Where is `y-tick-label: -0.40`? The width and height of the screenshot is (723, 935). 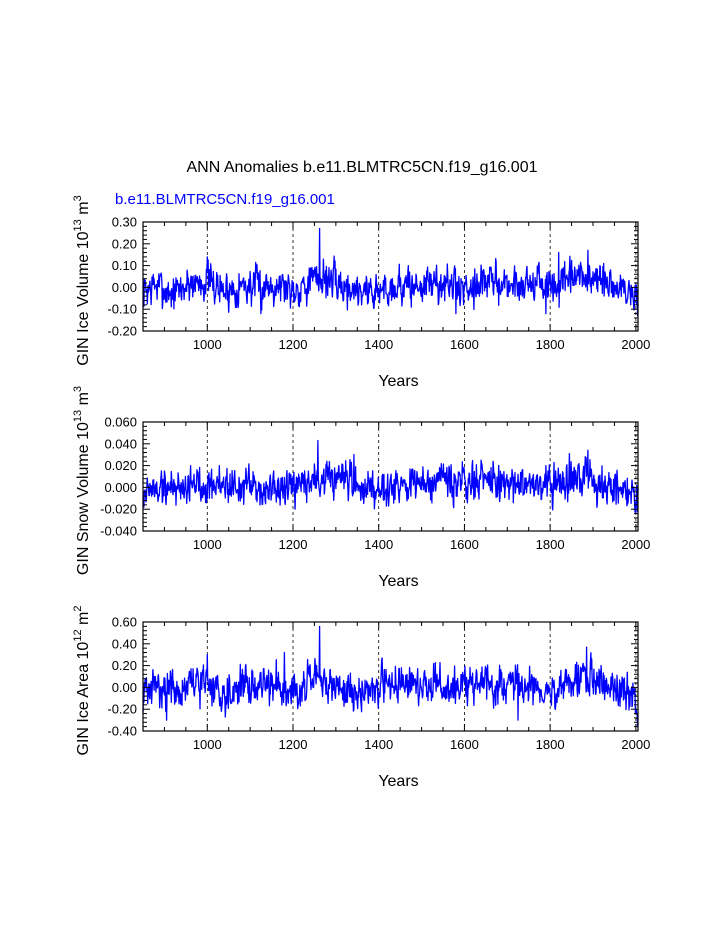
y-tick-label: -0.40 is located at coordinates (122, 731).